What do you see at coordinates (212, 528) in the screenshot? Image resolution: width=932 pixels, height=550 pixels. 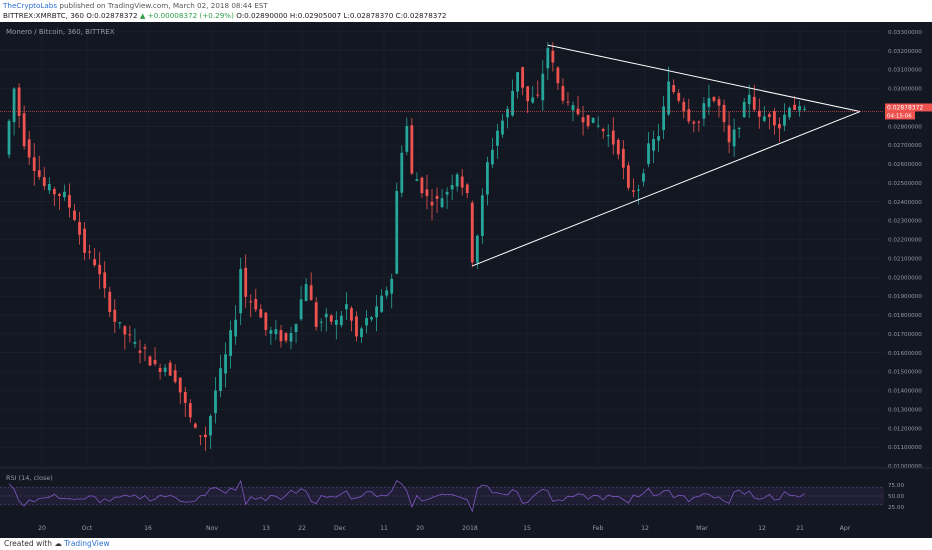 I see `x-tick-label: Nov` at bounding box center [212, 528].